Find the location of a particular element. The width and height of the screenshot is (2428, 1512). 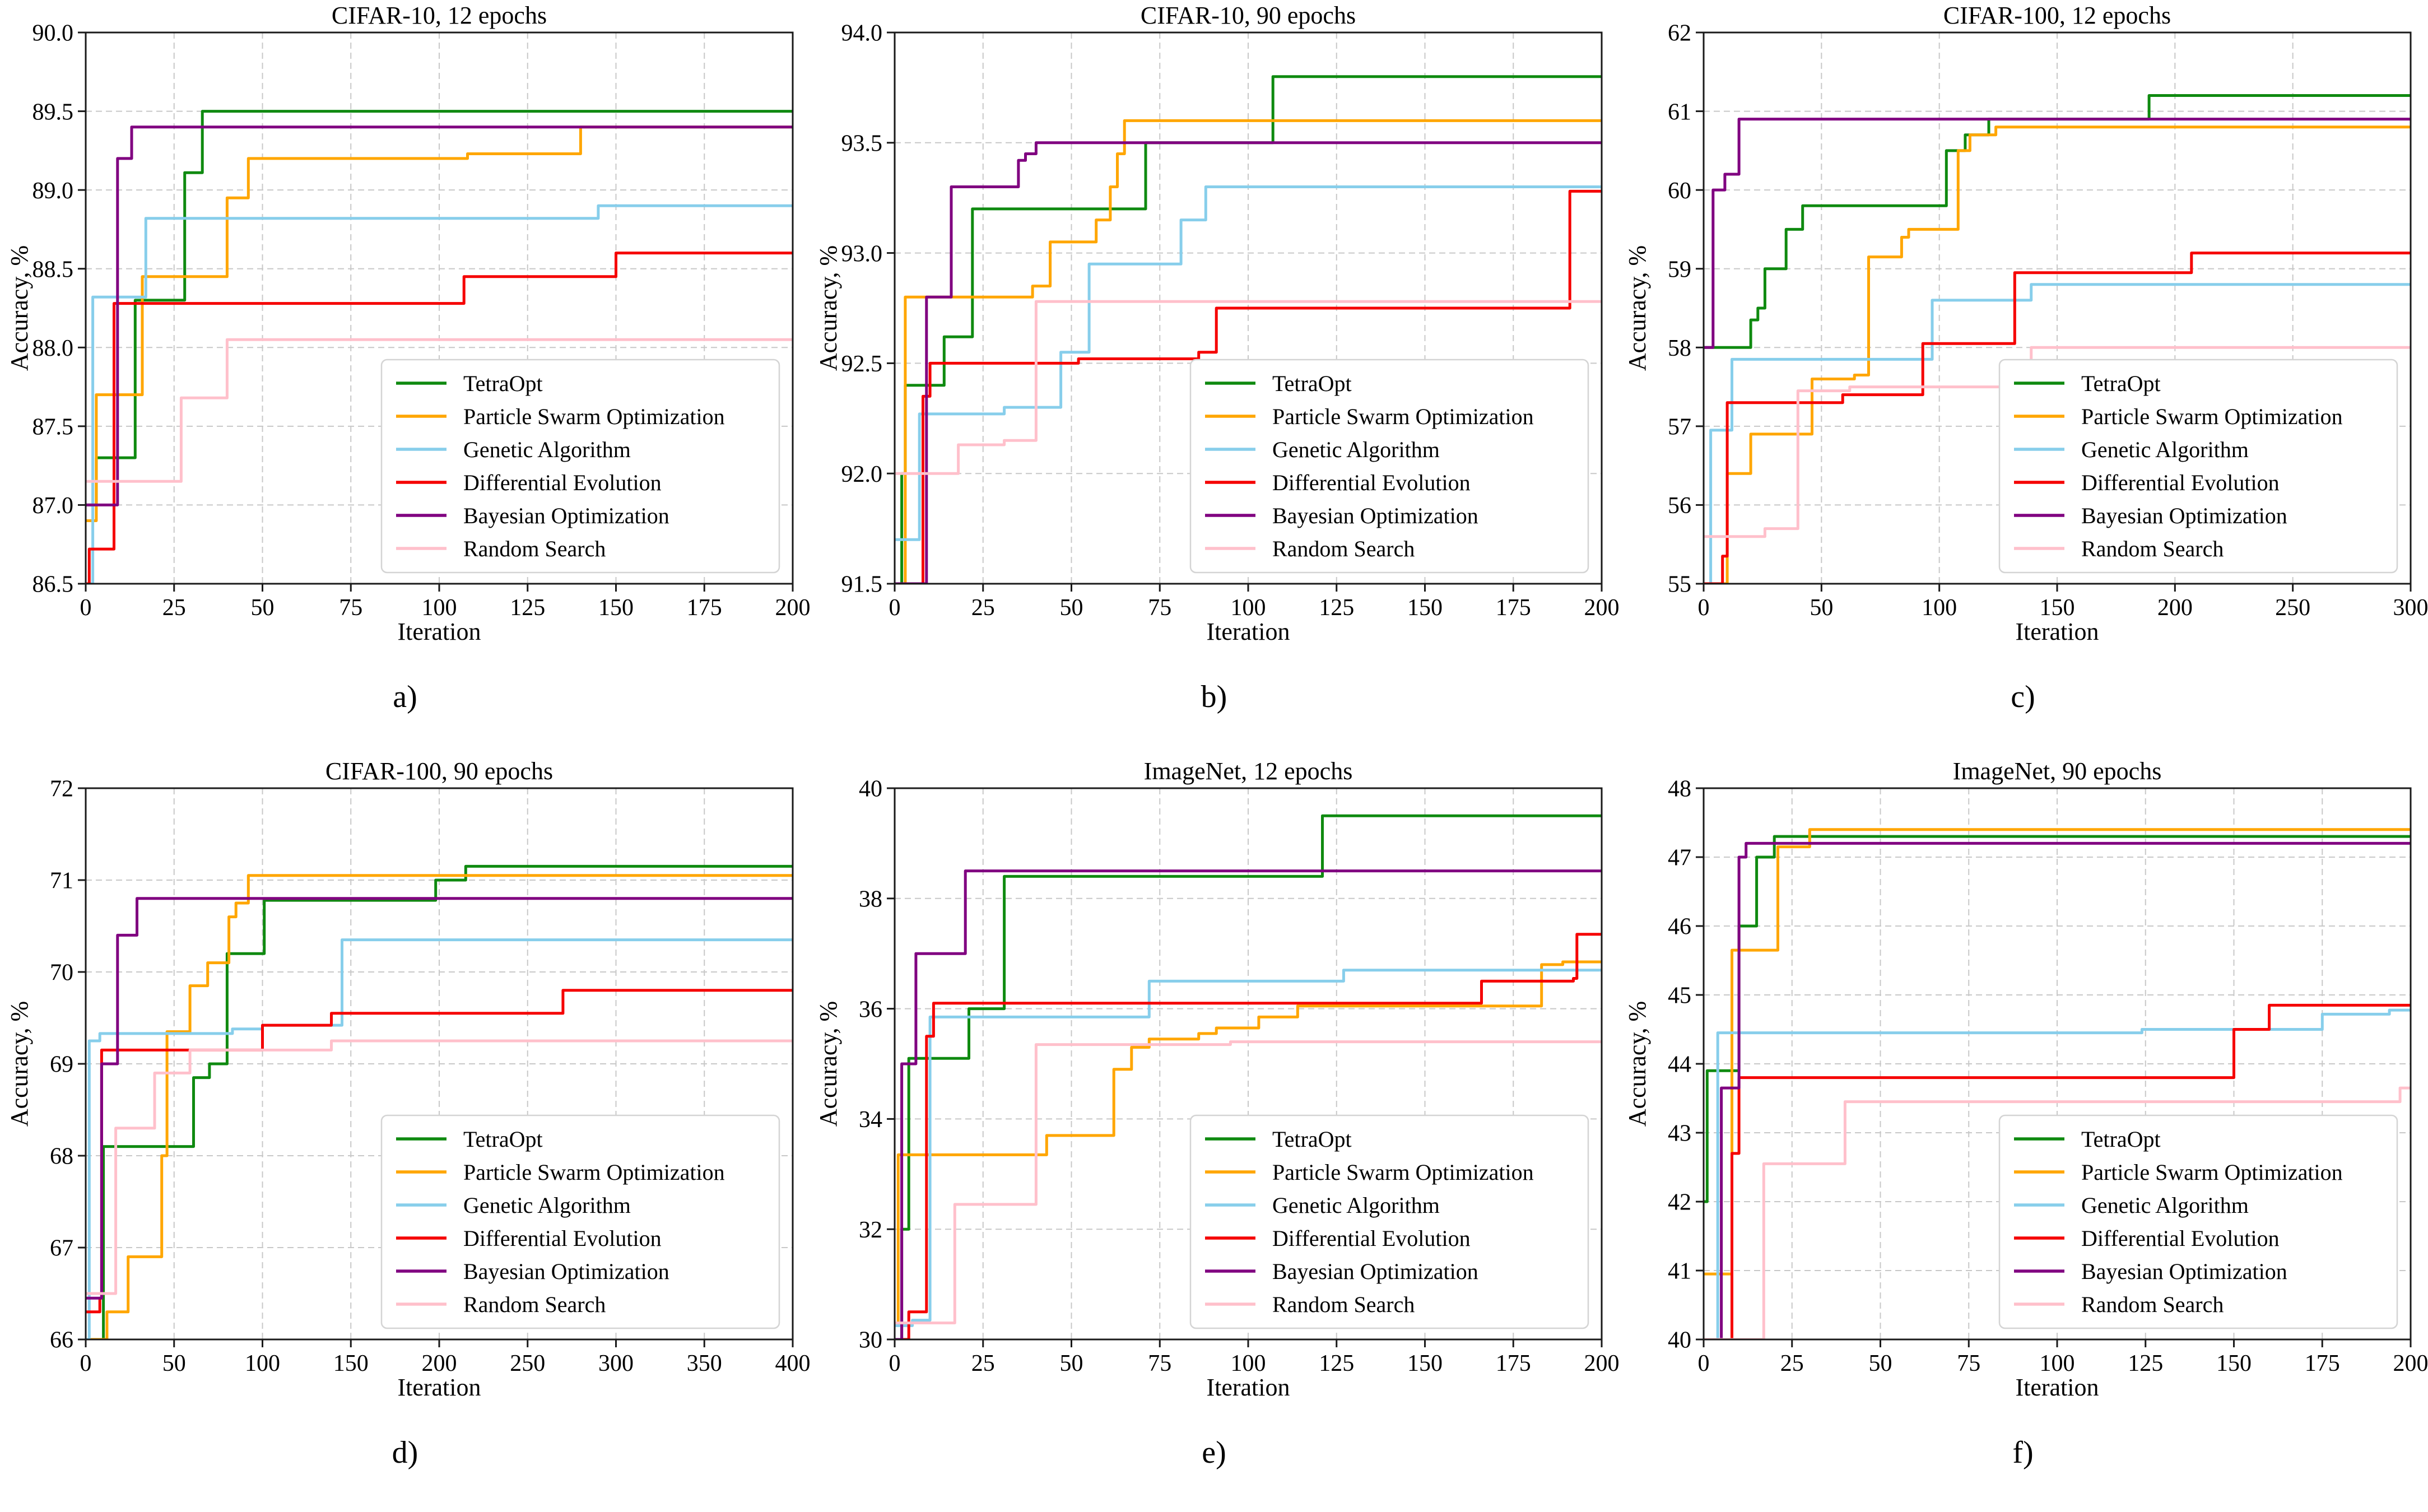

chart-title: CIFAR-10, 90 epochs is located at coordinates (1248, 15).